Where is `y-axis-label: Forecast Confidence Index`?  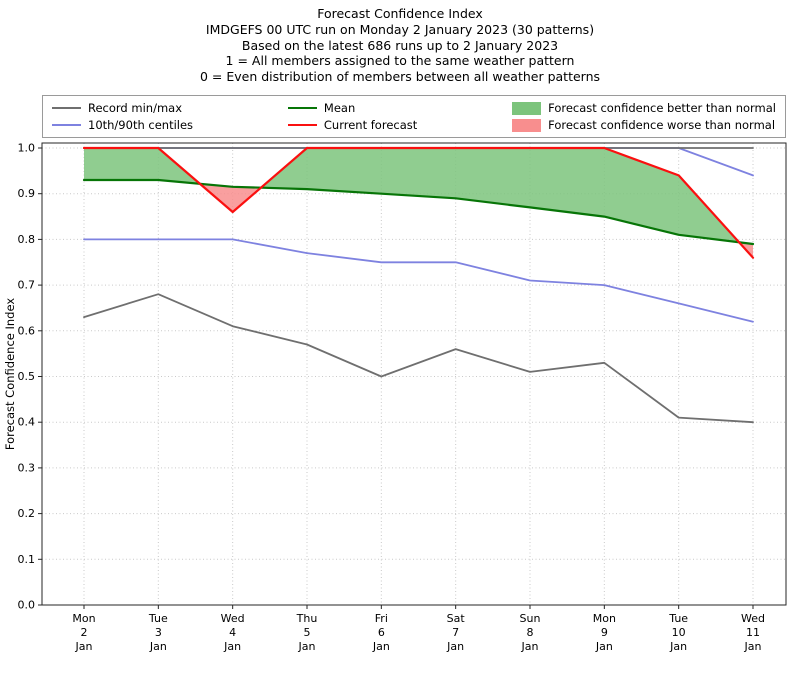
y-axis-label: Forecast Confidence Index is located at coordinates (10, 374).